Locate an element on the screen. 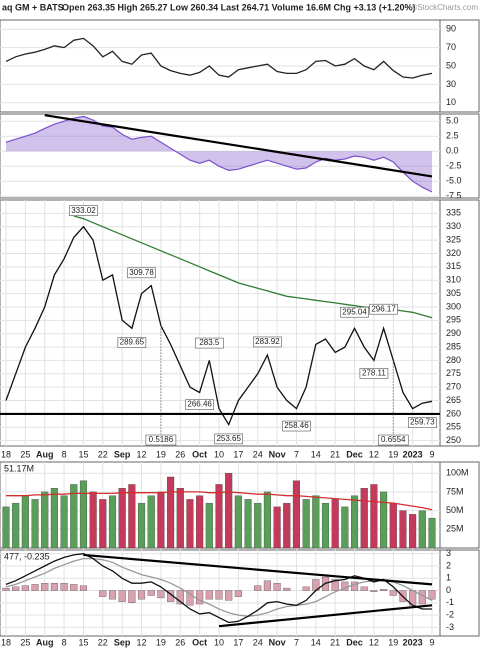 The width and height of the screenshot is (480, 650). x-tick-label: Oct is located at coordinates (199, 642).